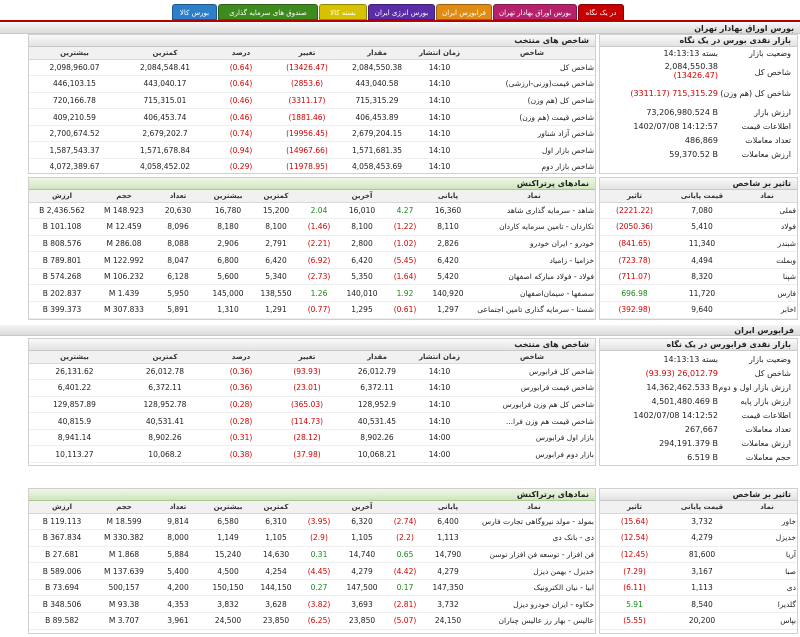  What do you see at coordinates (766, 571) in the screenshot?
I see `row-label: صبا` at bounding box center [766, 571].